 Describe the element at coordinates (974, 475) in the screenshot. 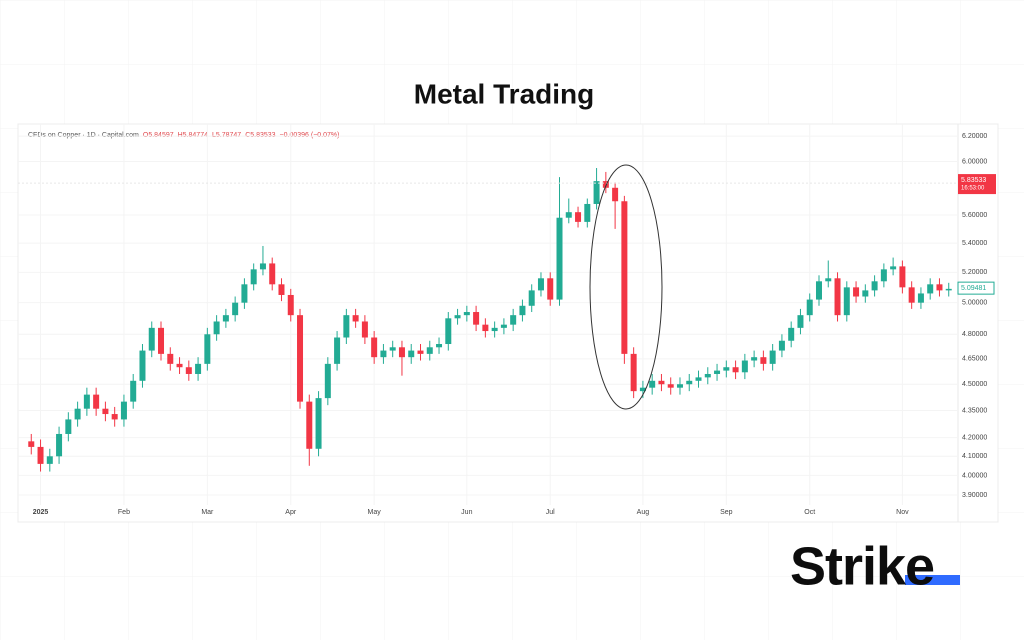

I see `y-tick-label: 4.00000` at that location.